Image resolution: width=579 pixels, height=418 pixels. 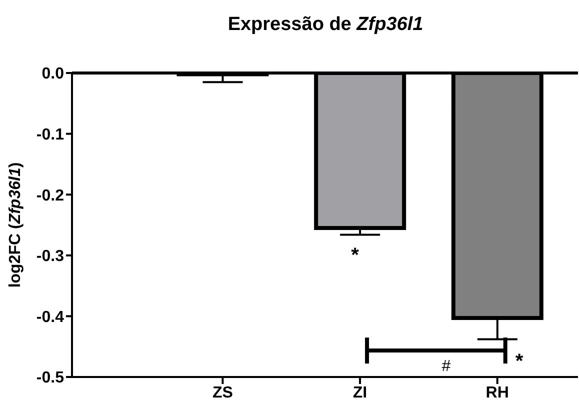 What do you see at coordinates (360, 393) in the screenshot?
I see `x-tick-label: ZI` at bounding box center [360, 393].